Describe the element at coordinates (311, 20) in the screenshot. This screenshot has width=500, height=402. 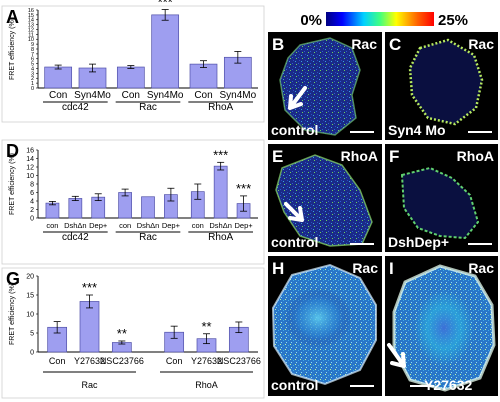
I see `colorscale-min-label: 0%` at that location.